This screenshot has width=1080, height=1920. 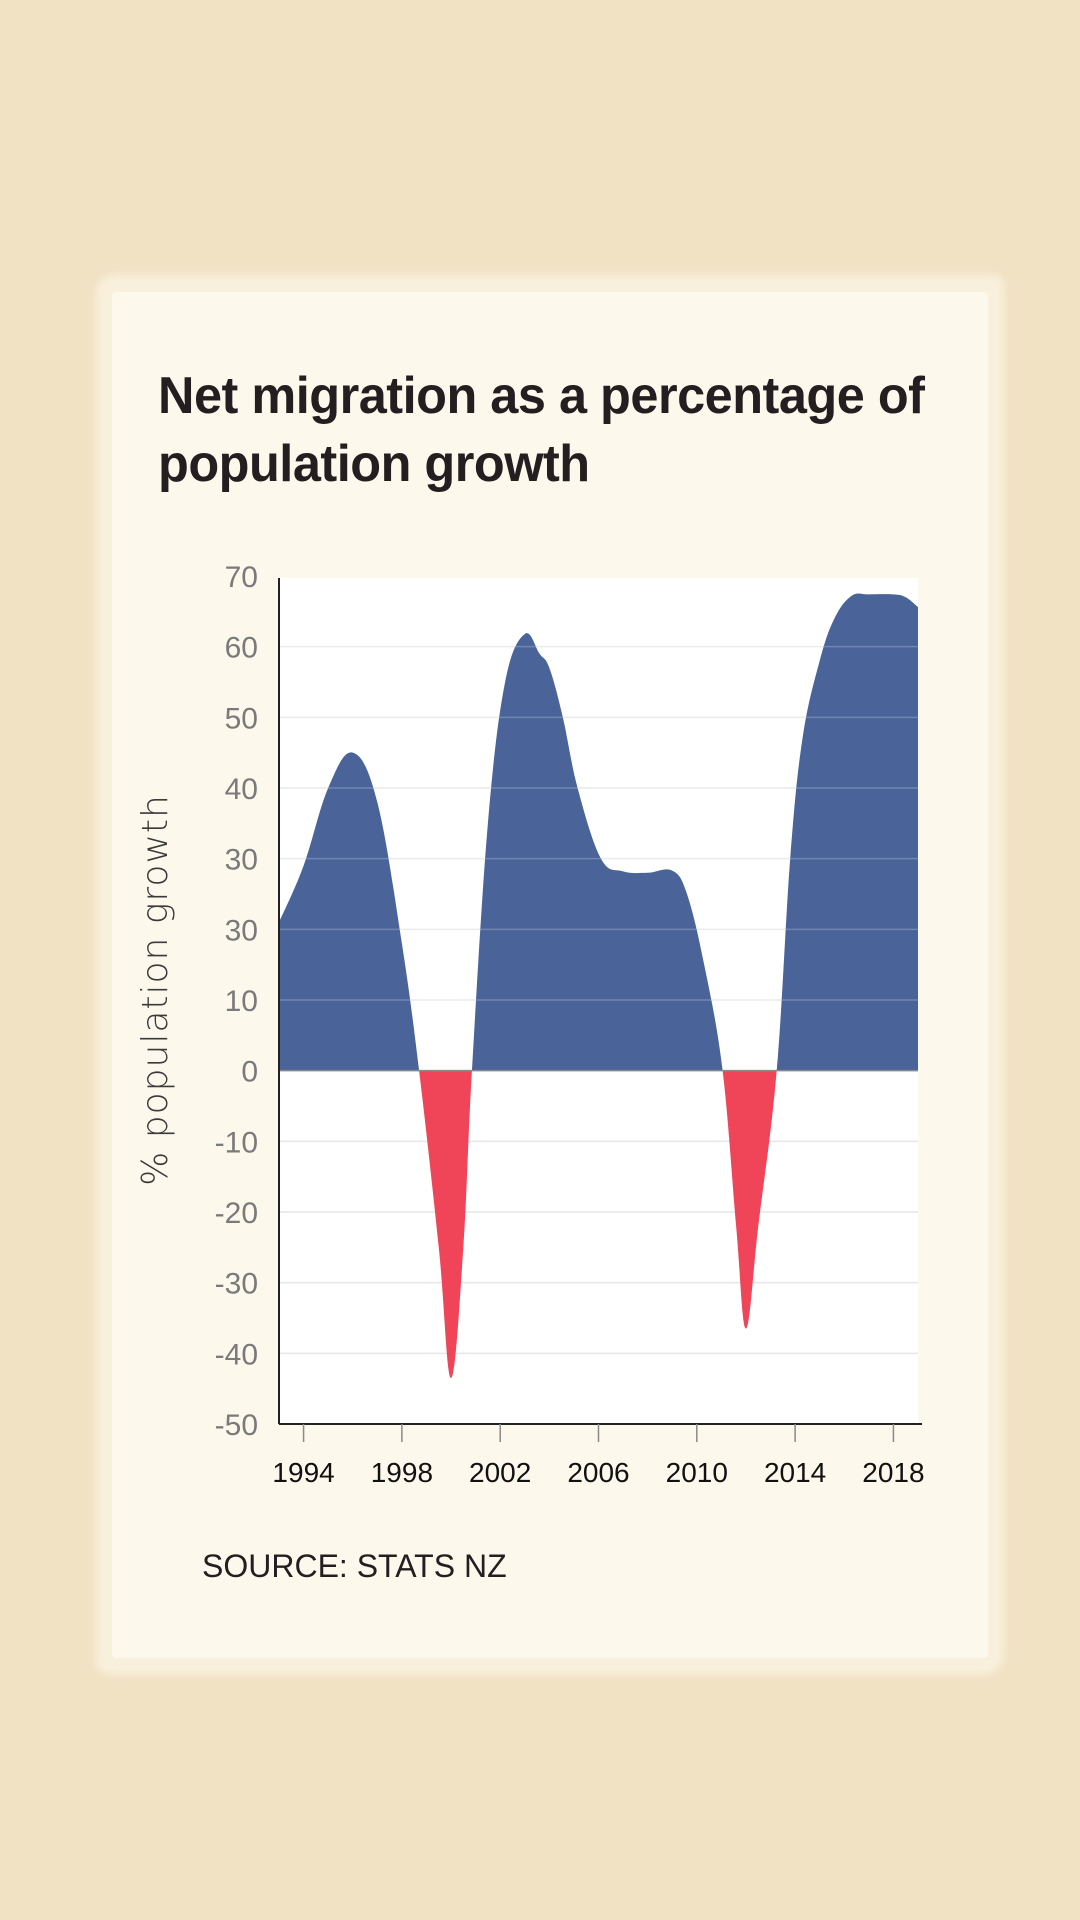 I want to click on negative-area, so click(x=598, y=1224).